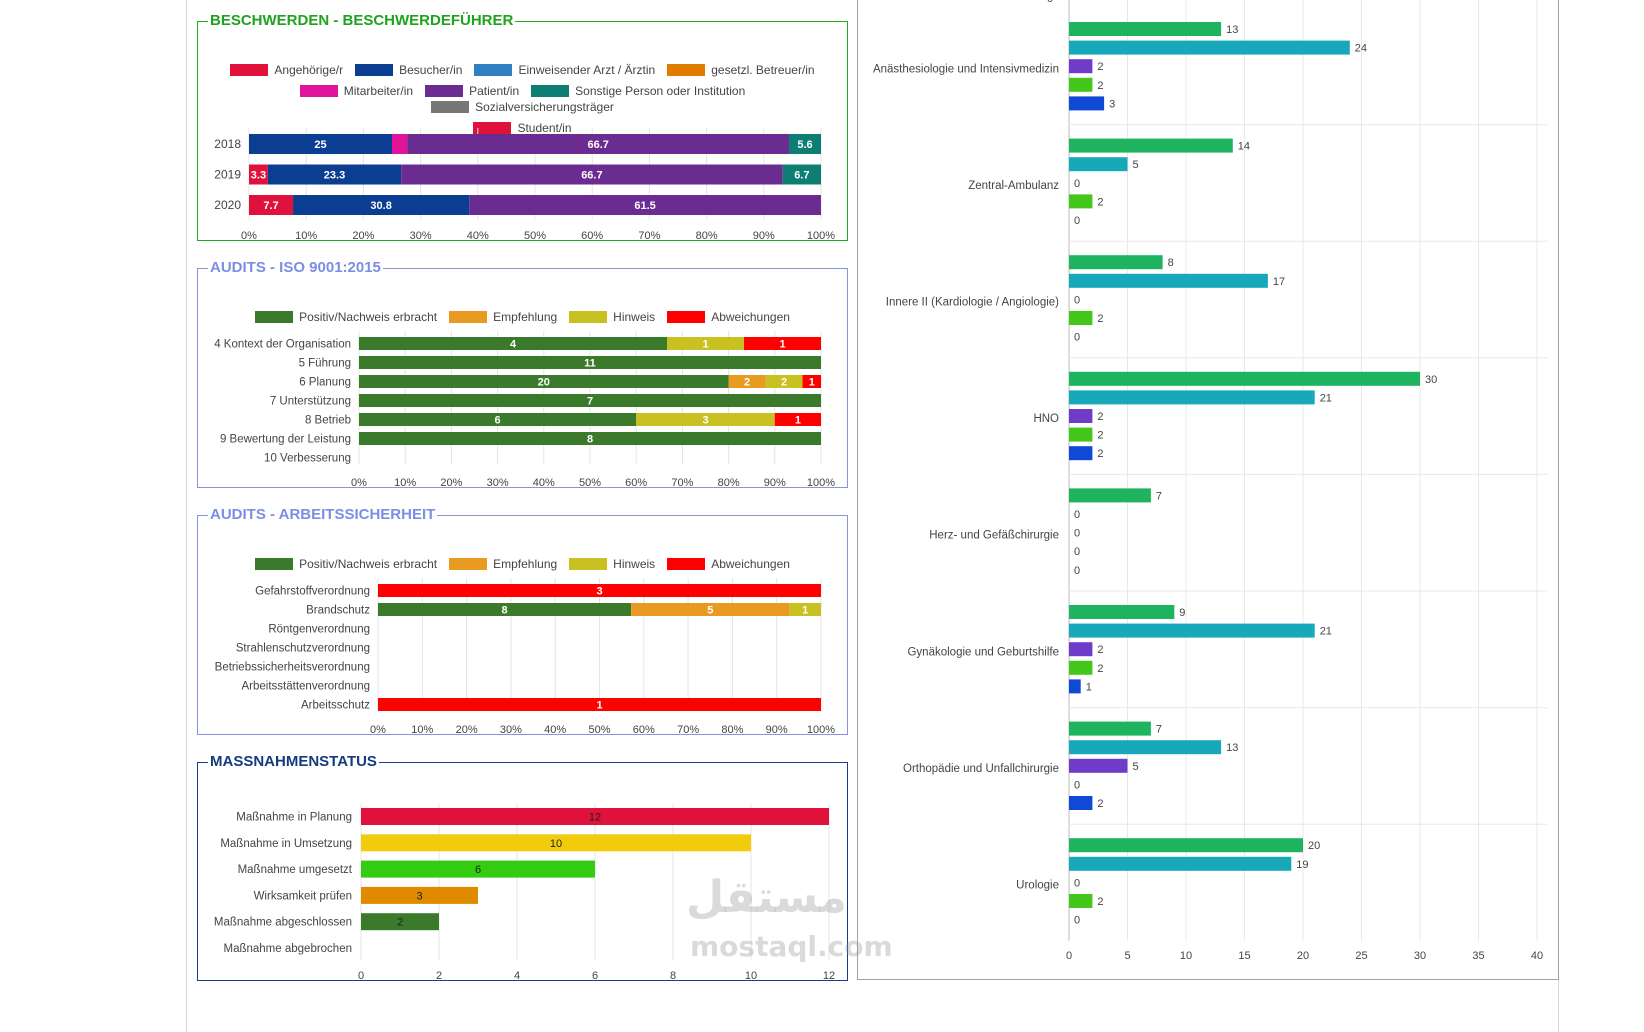  Describe the element at coordinates (286, 70) in the screenshot. I see `legend-item: Angehörige/r` at that location.